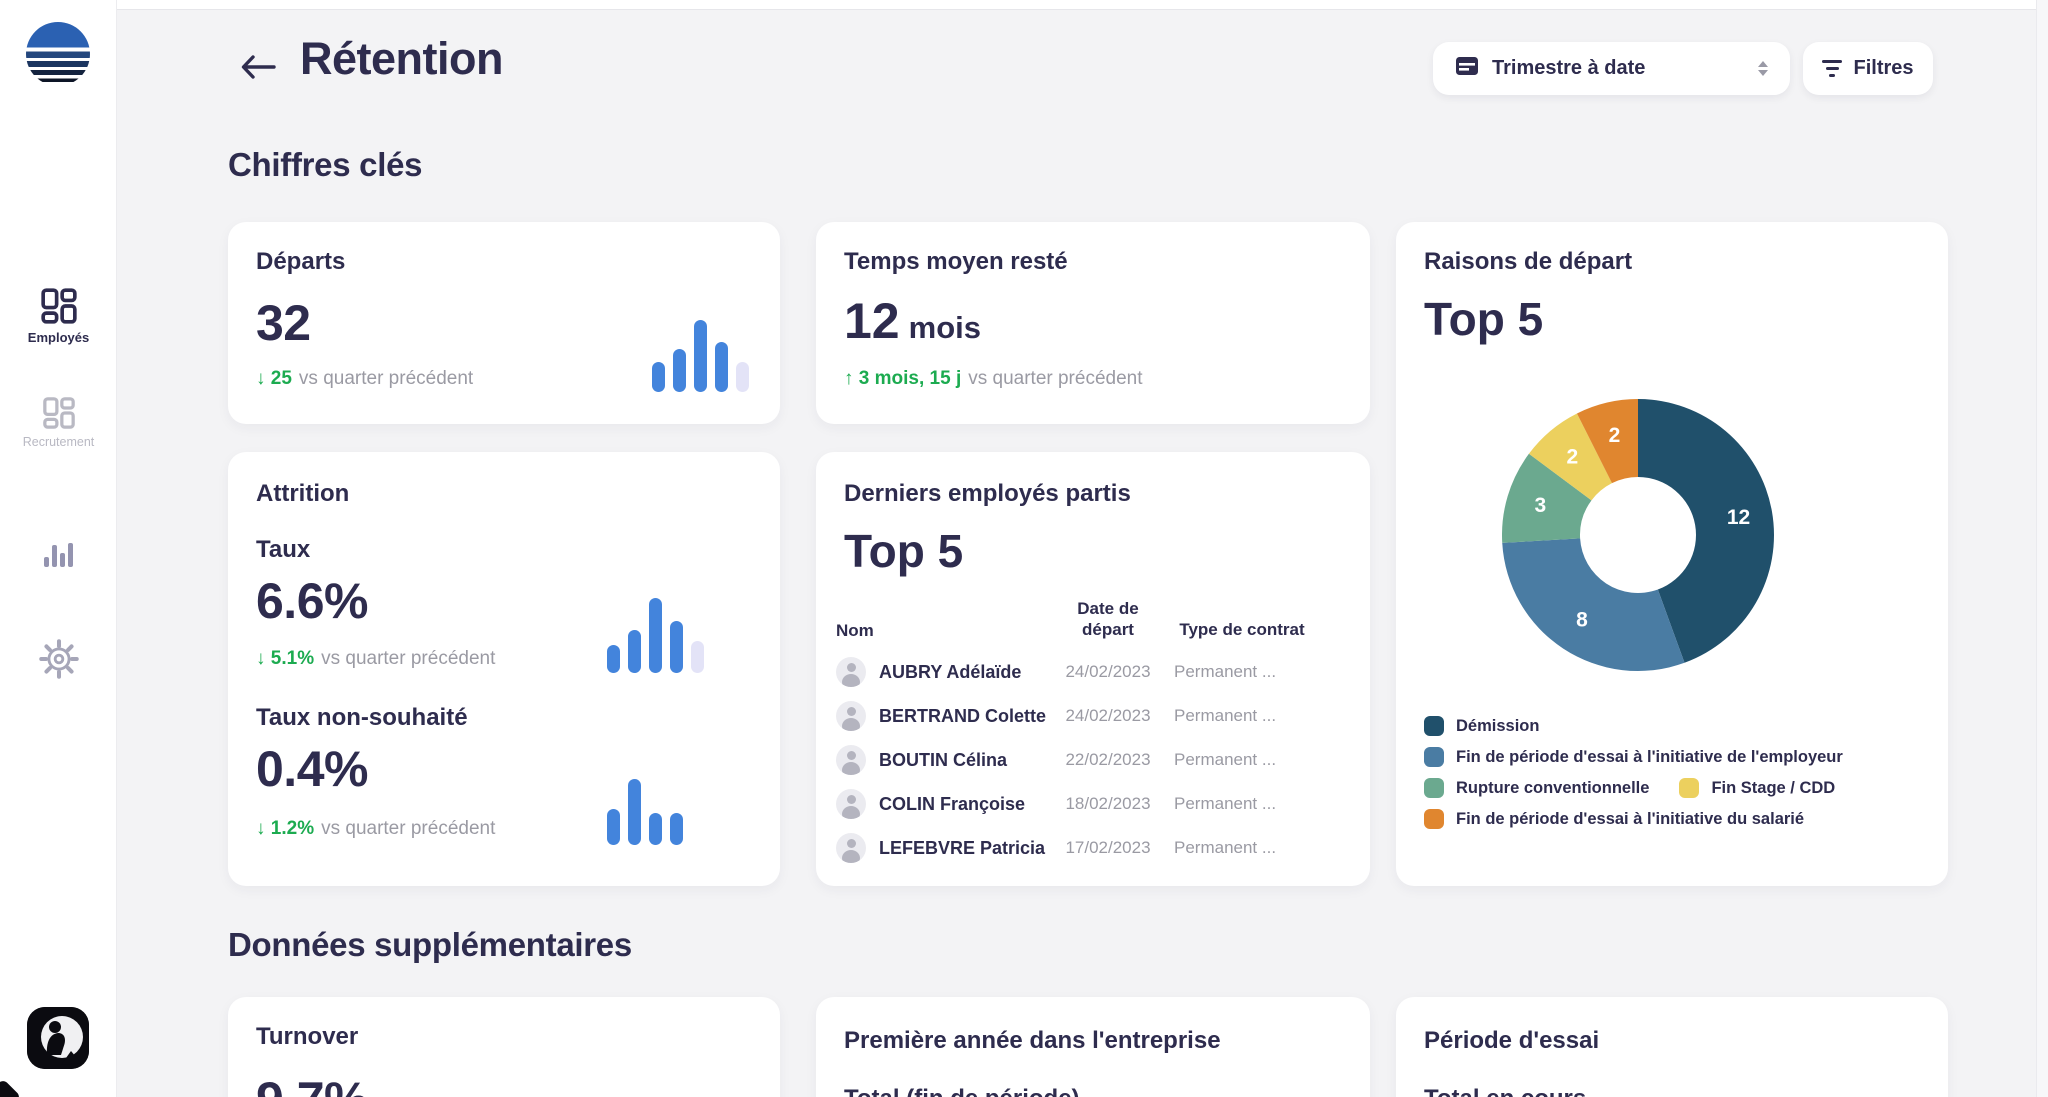 The image size is (2048, 1097). Describe the element at coordinates (307, 1036) in the screenshot. I see `card-title: Turnover` at that location.